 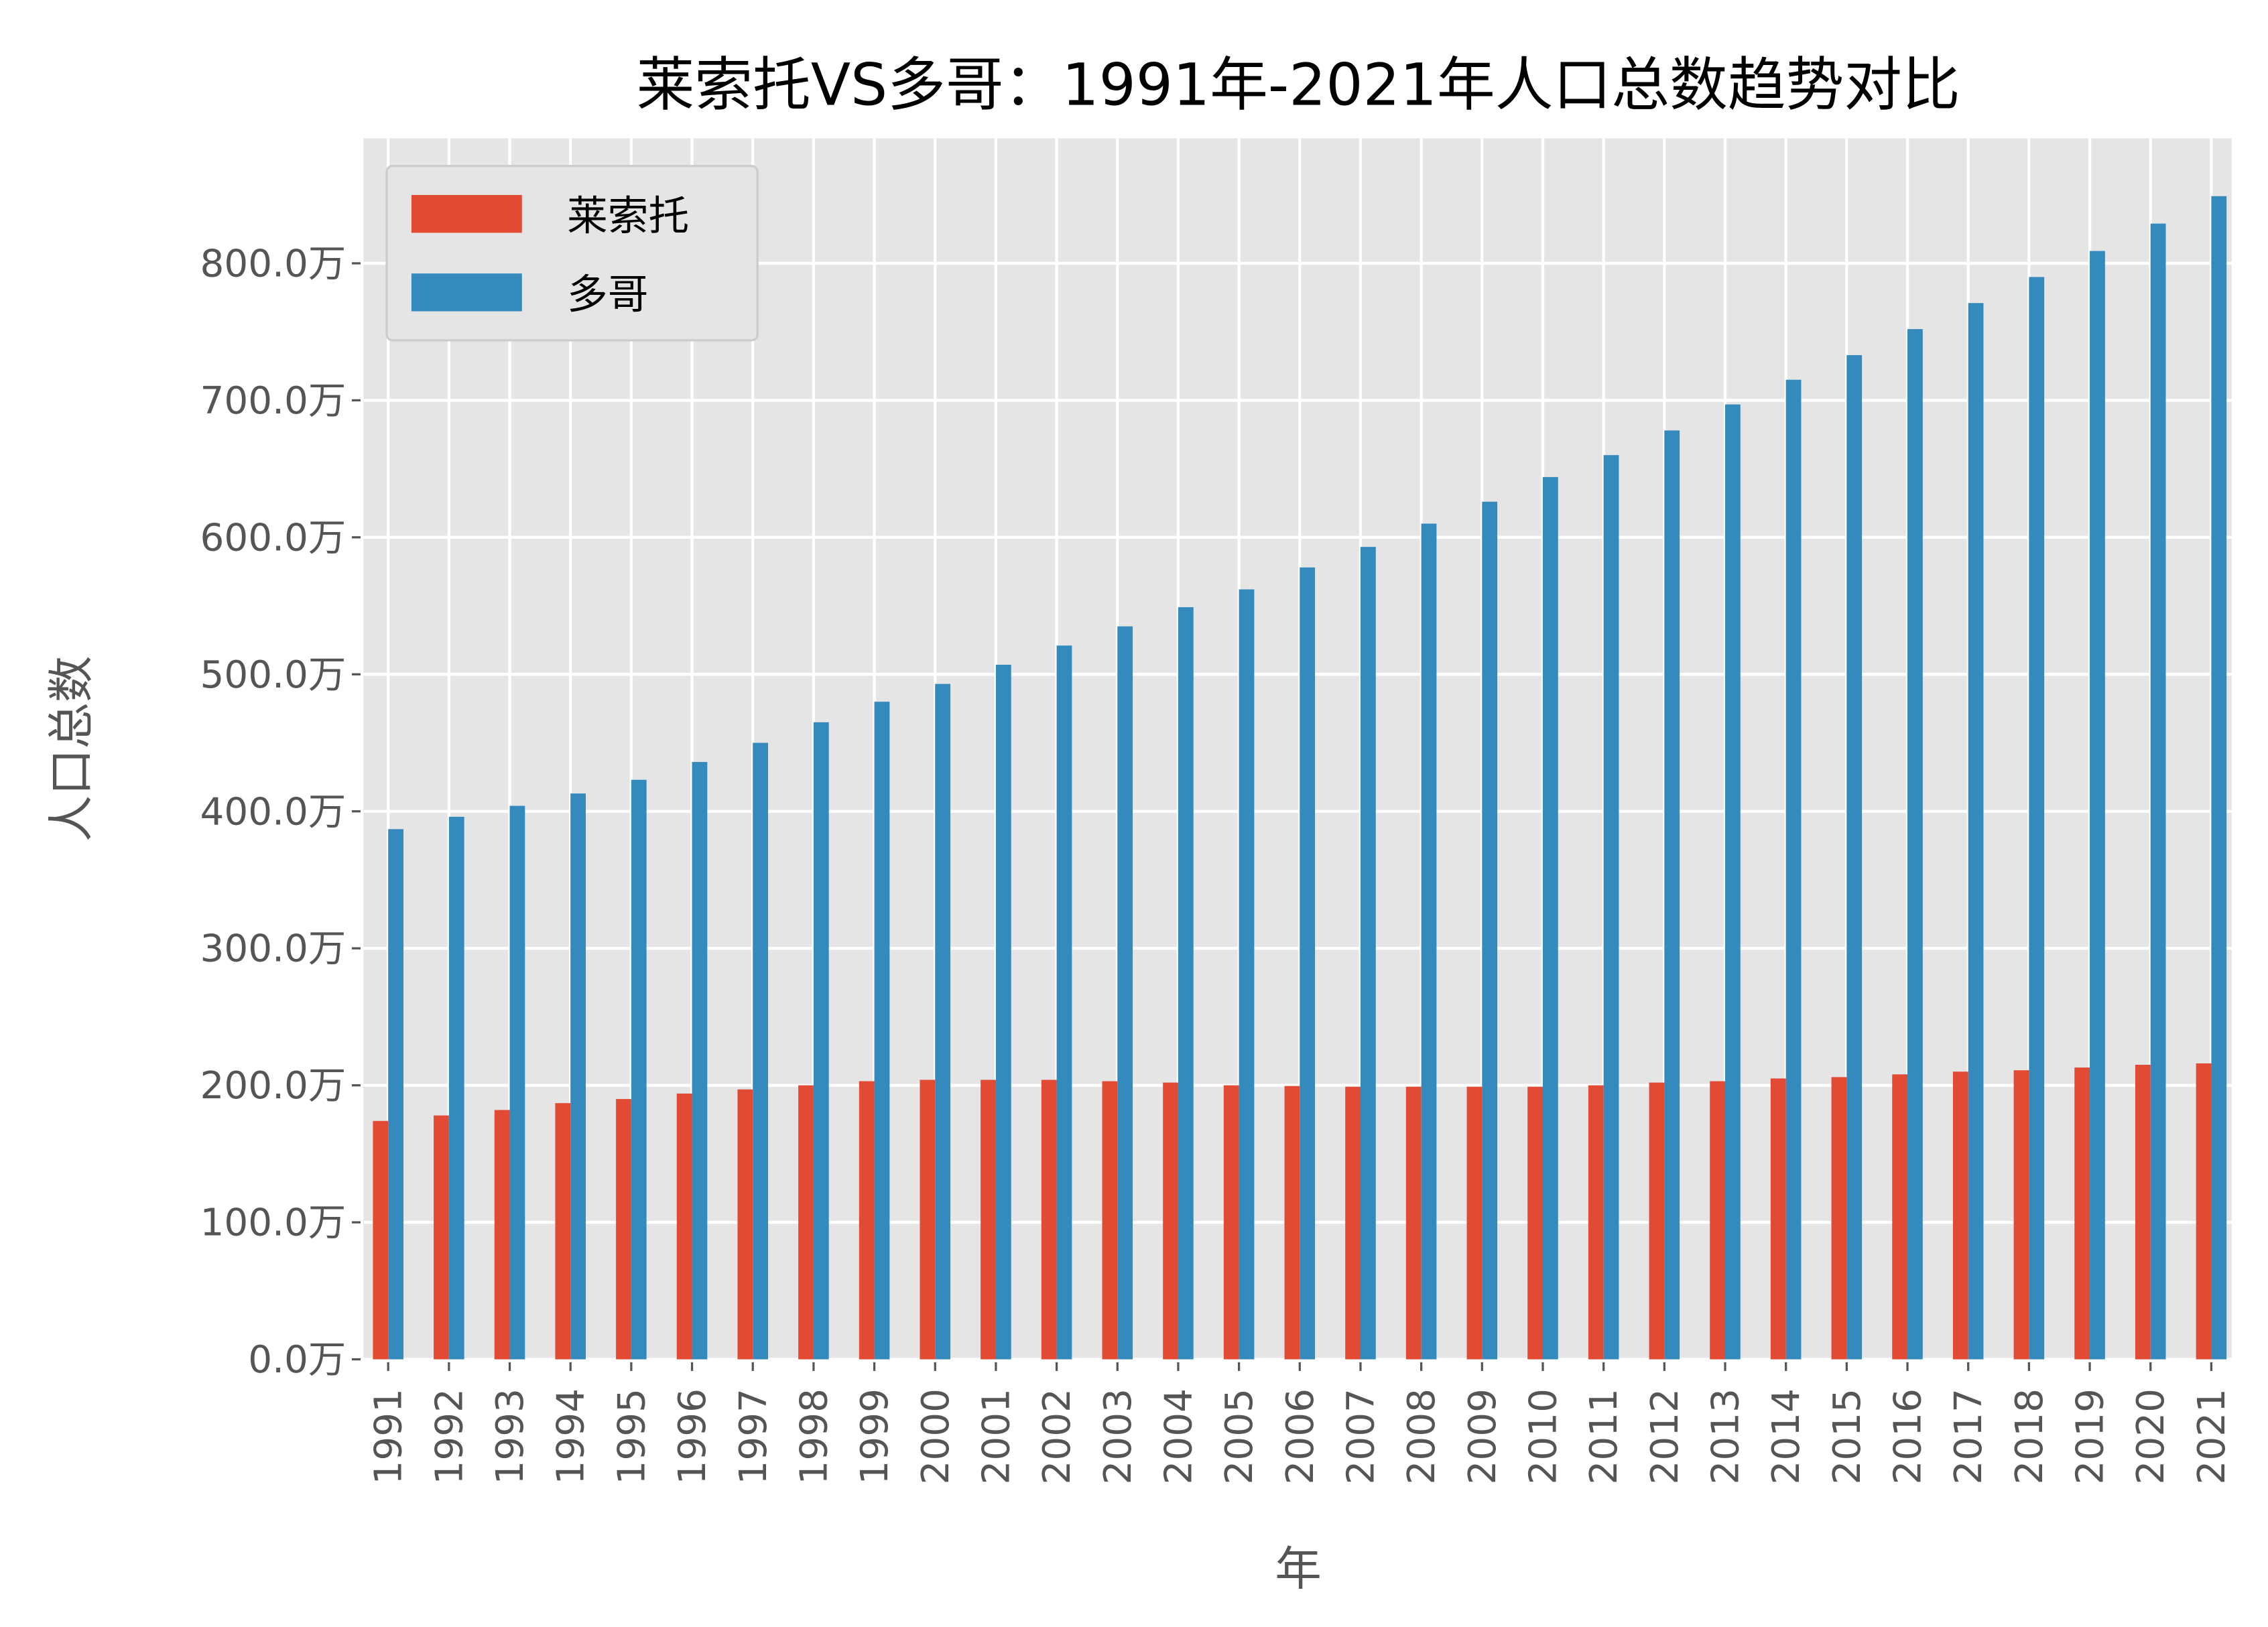 I want to click on x-tick-label: 1995, so click(x=632, y=1436).